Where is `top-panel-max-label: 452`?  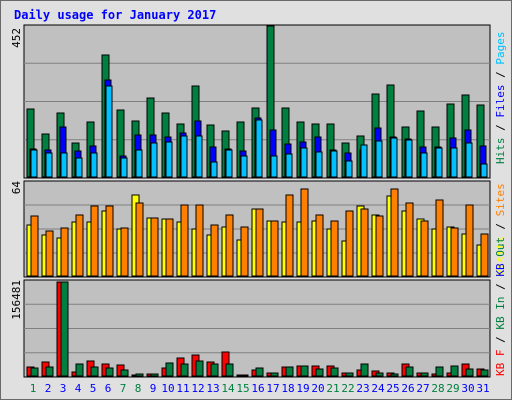
top-panel-max-label: 452 is located at coordinates (16, 38).